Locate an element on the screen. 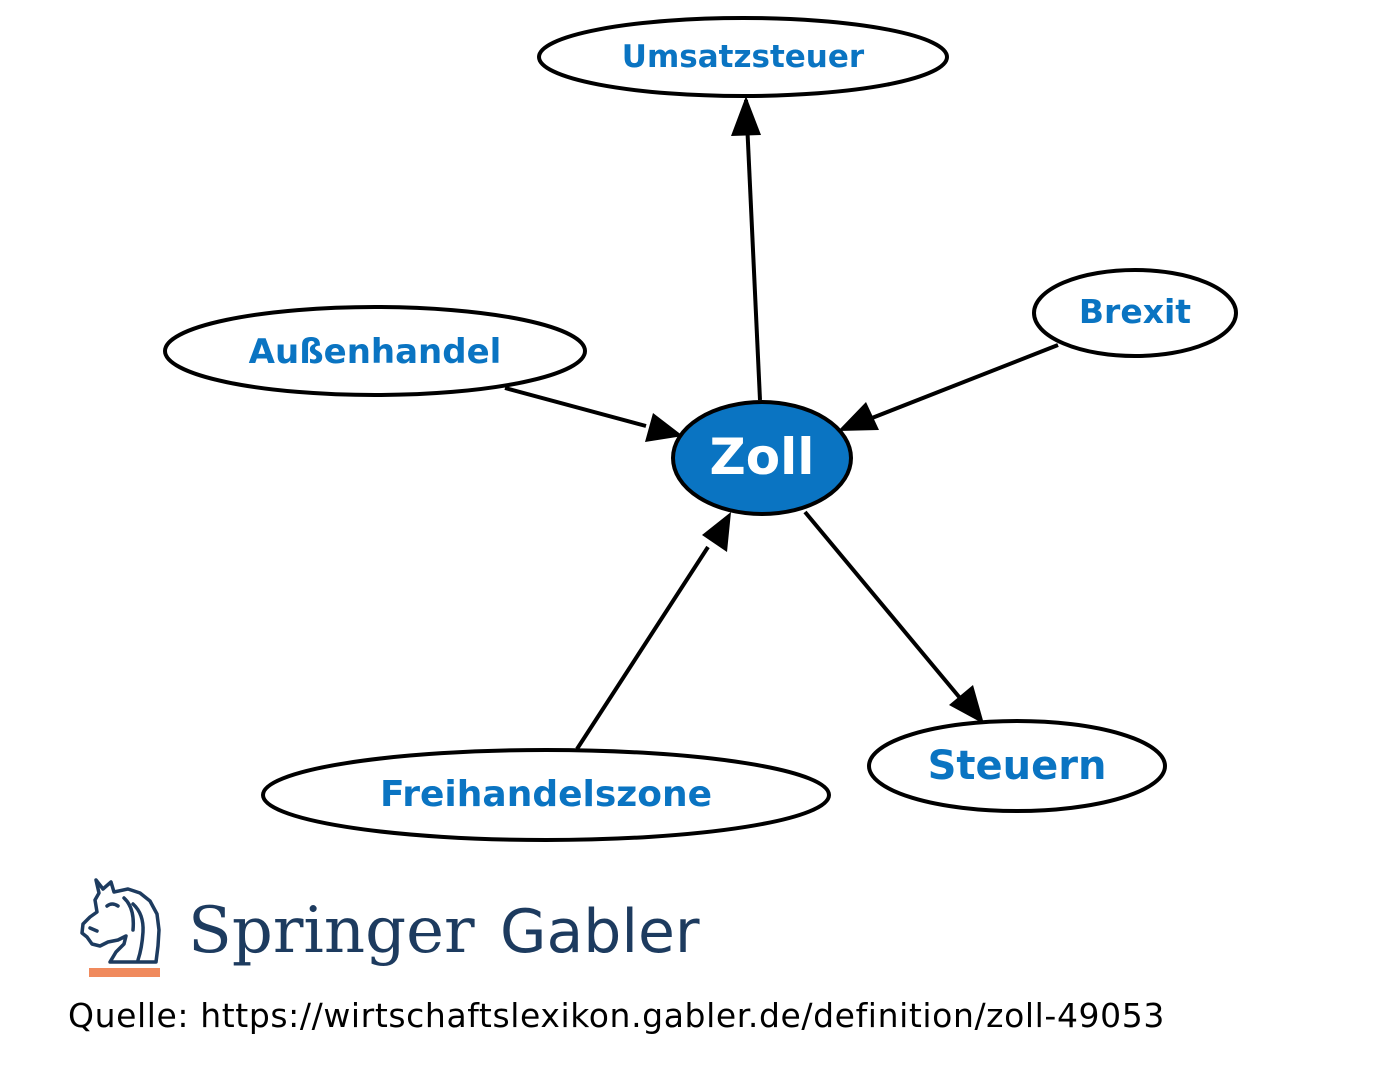 This screenshot has width=1400, height=1090. edge-freihandelszone-to-zoll is located at coordinates (642, 648).